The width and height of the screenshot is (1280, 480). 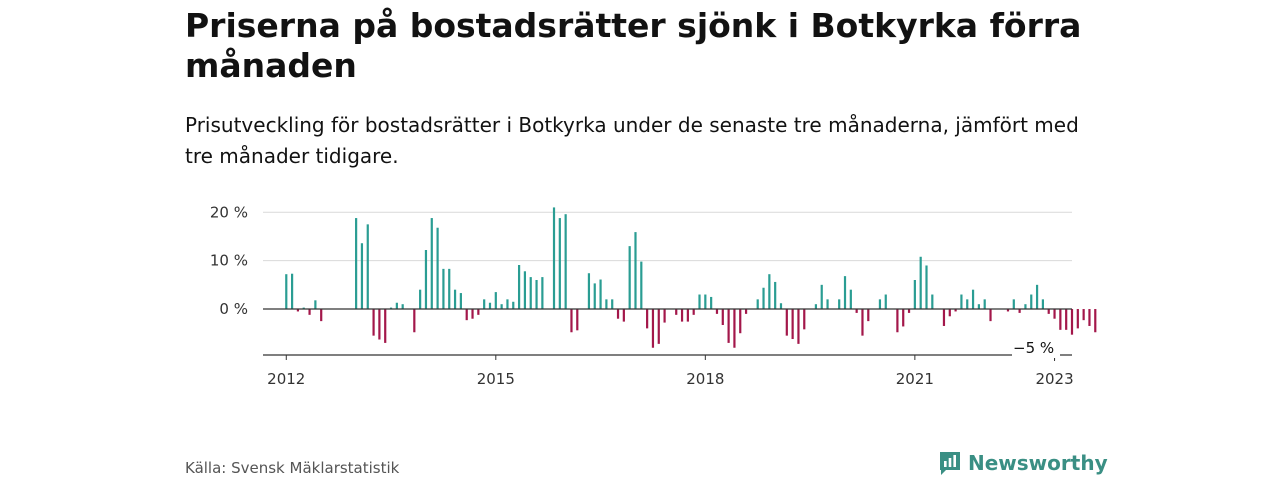 I want to click on newsworthy-logo: Newsworthy, so click(x=1023, y=463).